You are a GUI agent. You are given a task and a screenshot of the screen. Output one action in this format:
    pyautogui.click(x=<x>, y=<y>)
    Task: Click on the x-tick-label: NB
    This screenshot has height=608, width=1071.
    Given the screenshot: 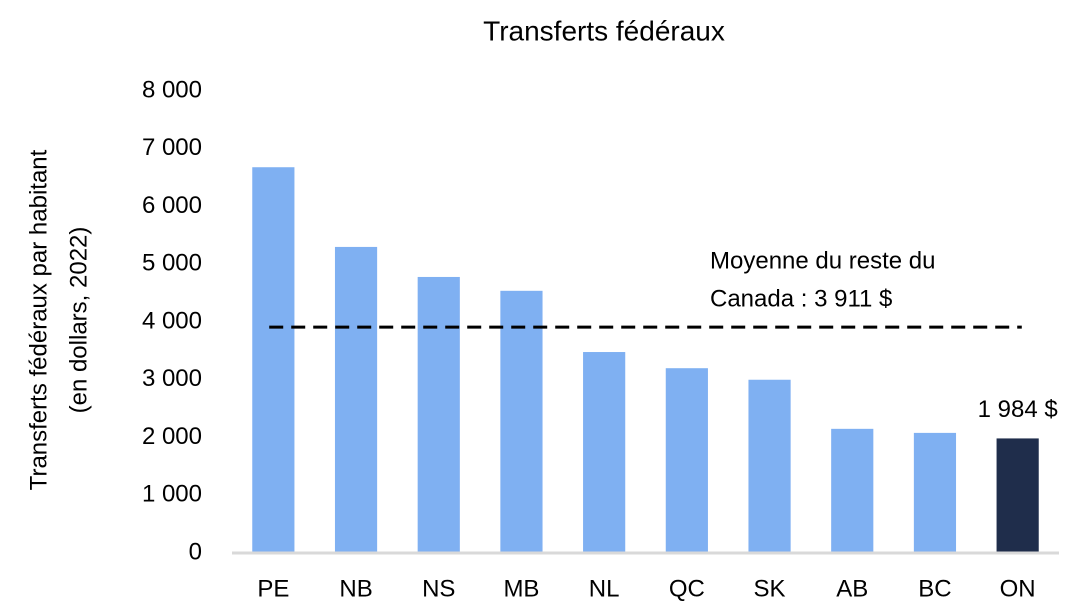 What is the action you would take?
    pyautogui.click(x=355, y=588)
    